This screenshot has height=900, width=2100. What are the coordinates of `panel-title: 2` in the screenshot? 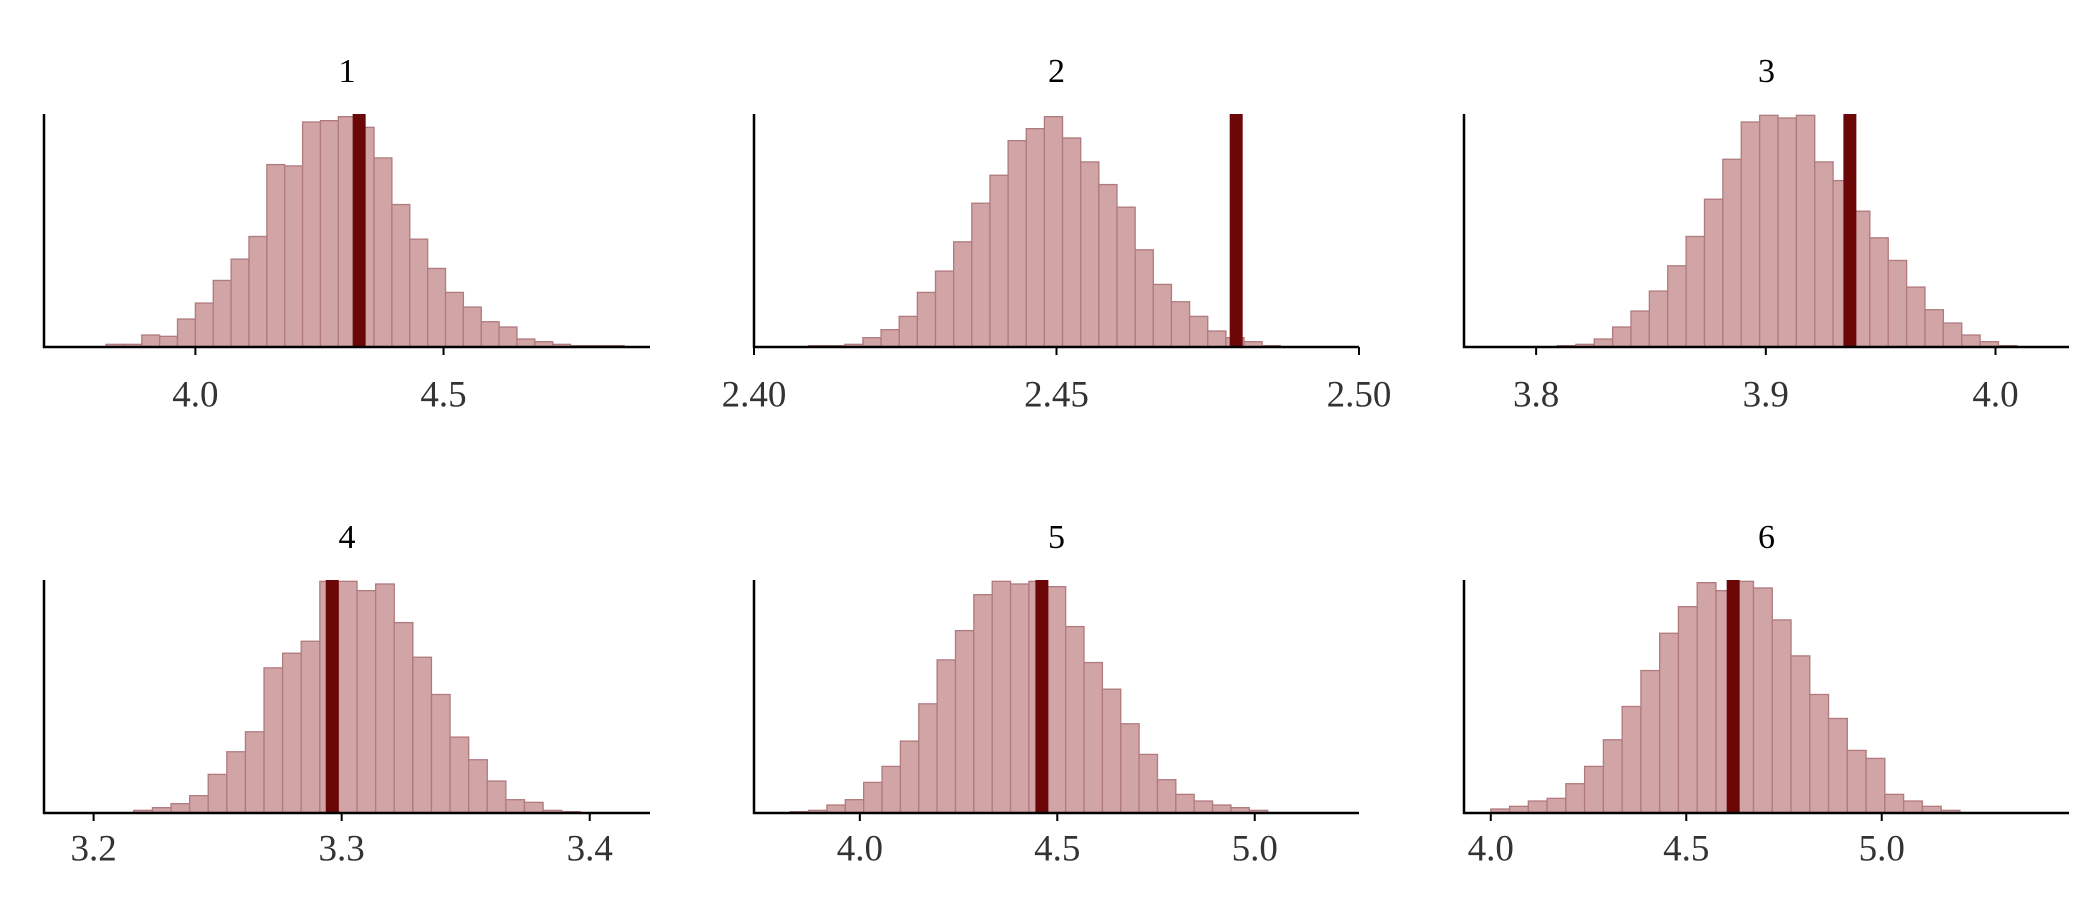 It's located at (1056, 71).